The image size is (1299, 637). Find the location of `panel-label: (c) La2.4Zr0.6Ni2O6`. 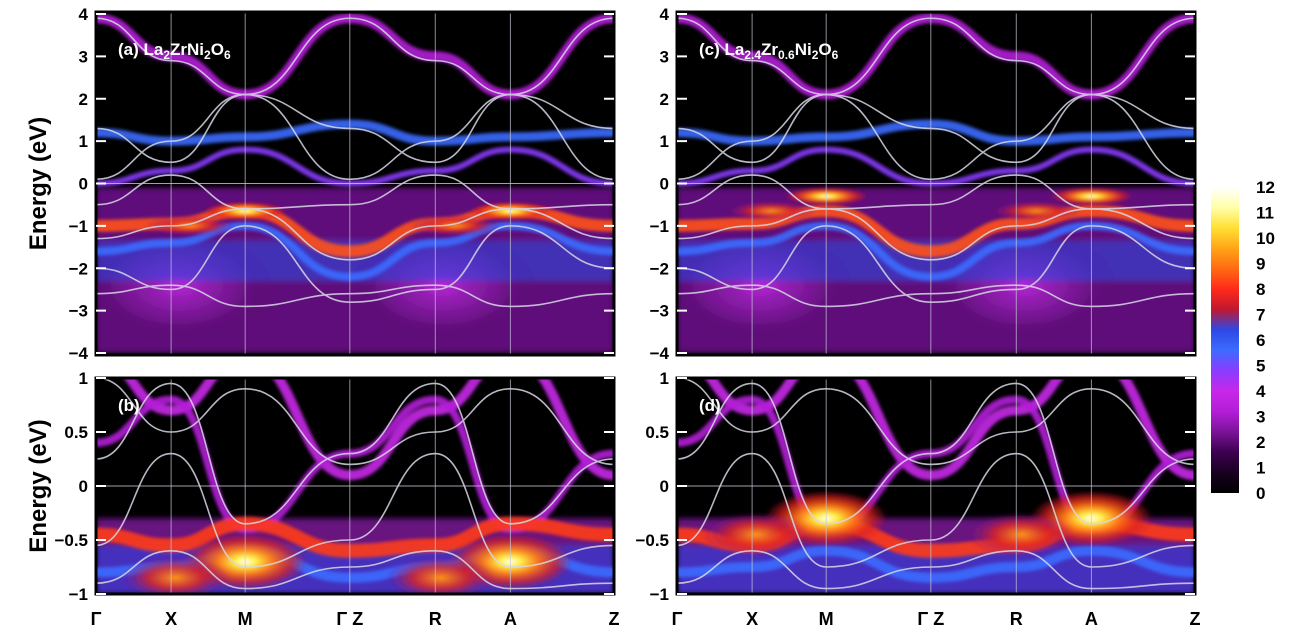

panel-label: (c) La2.4Zr0.6Ni2O6 is located at coordinates (769, 51).